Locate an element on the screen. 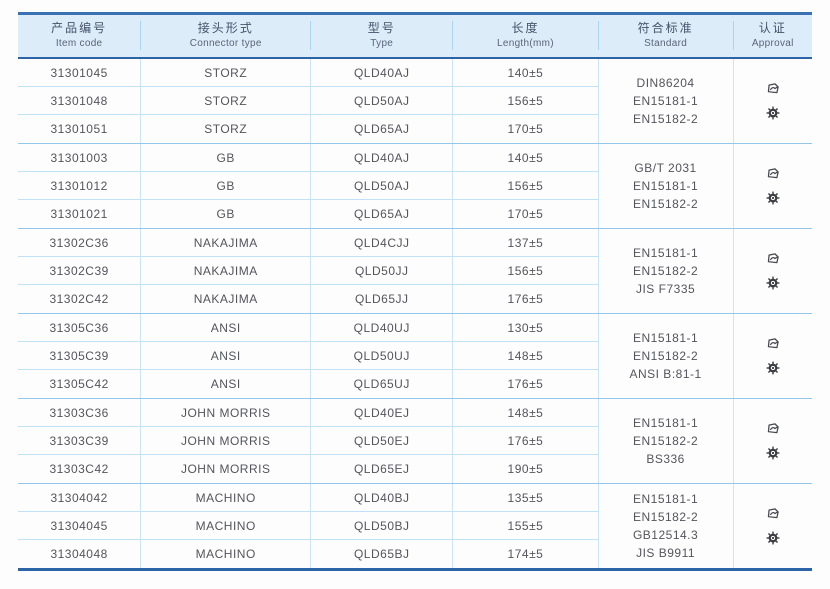 The width and height of the screenshot is (830, 589). length-cell: 137±5 is located at coordinates (525, 243).